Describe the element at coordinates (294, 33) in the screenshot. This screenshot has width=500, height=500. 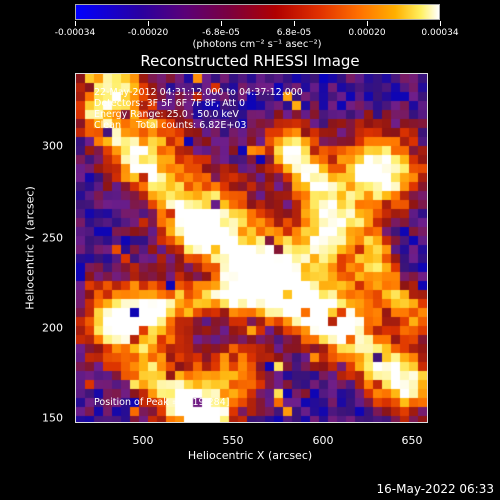
I see `colorbar-tick-label: 6.8e-05` at that location.